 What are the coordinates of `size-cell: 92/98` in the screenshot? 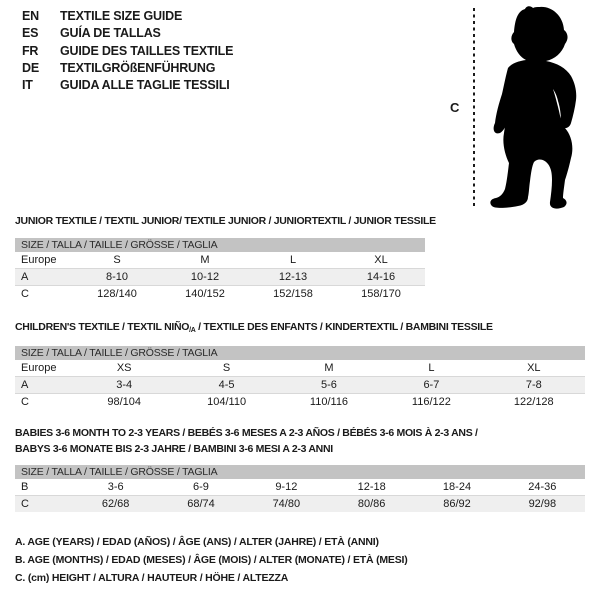 It's located at (542, 504).